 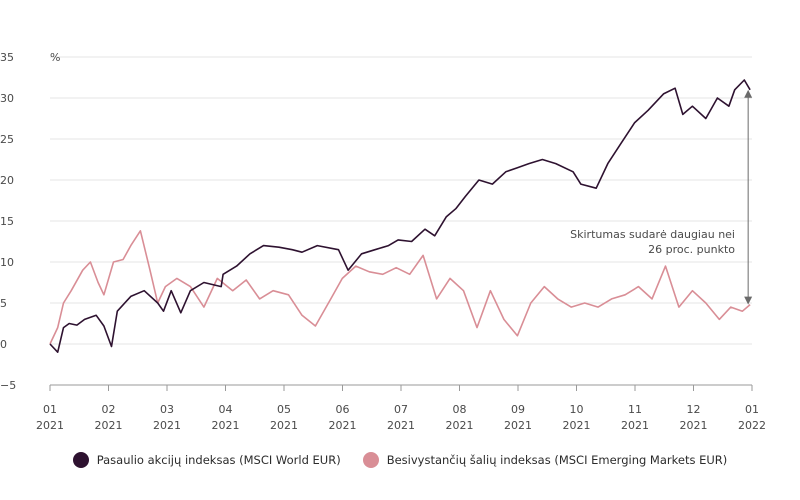 What do you see at coordinates (343, 409) in the screenshot?
I see `x-tick-month: 06` at bounding box center [343, 409].